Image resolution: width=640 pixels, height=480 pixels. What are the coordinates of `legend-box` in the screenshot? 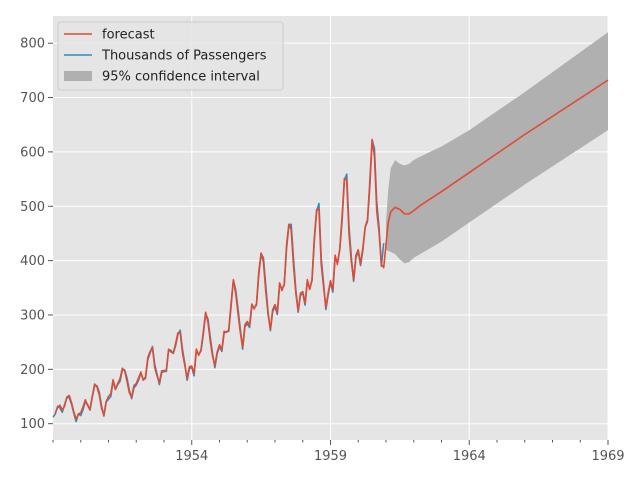 It's located at (170, 56).